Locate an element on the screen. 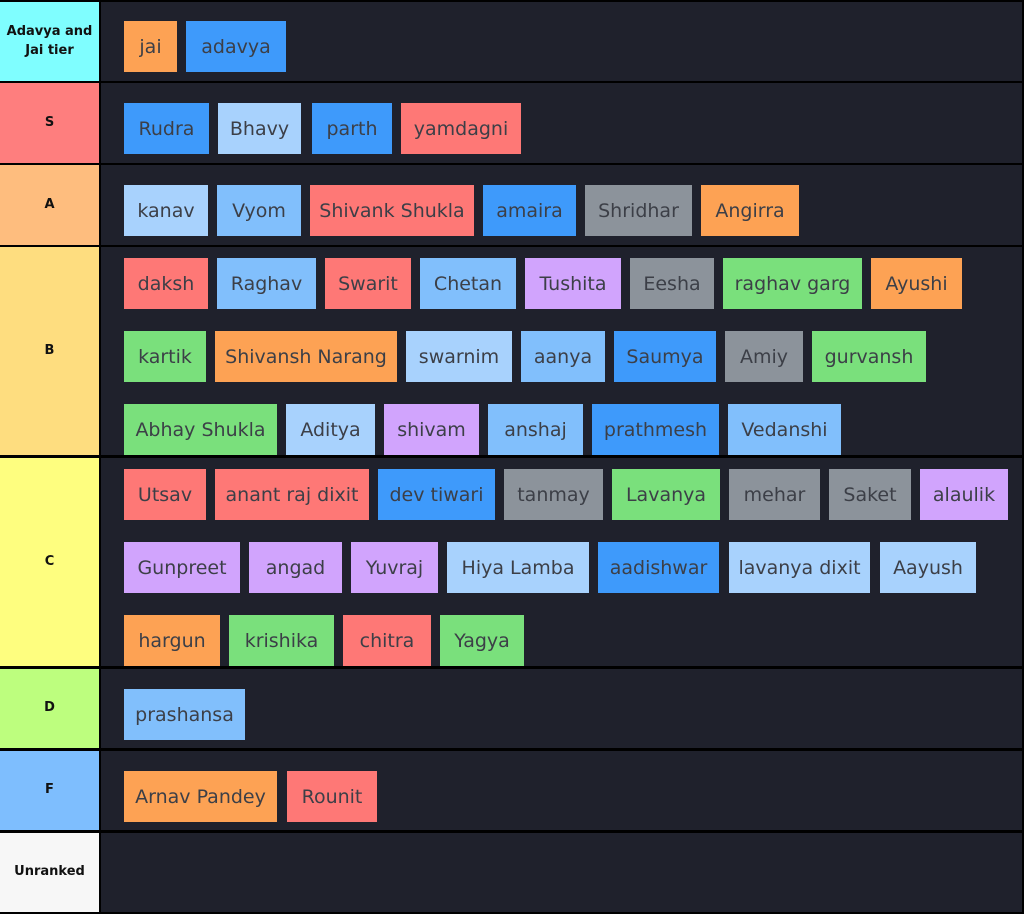 The height and width of the screenshot is (914, 1024). tier-item-chip: alaulik is located at coordinates (964, 494).